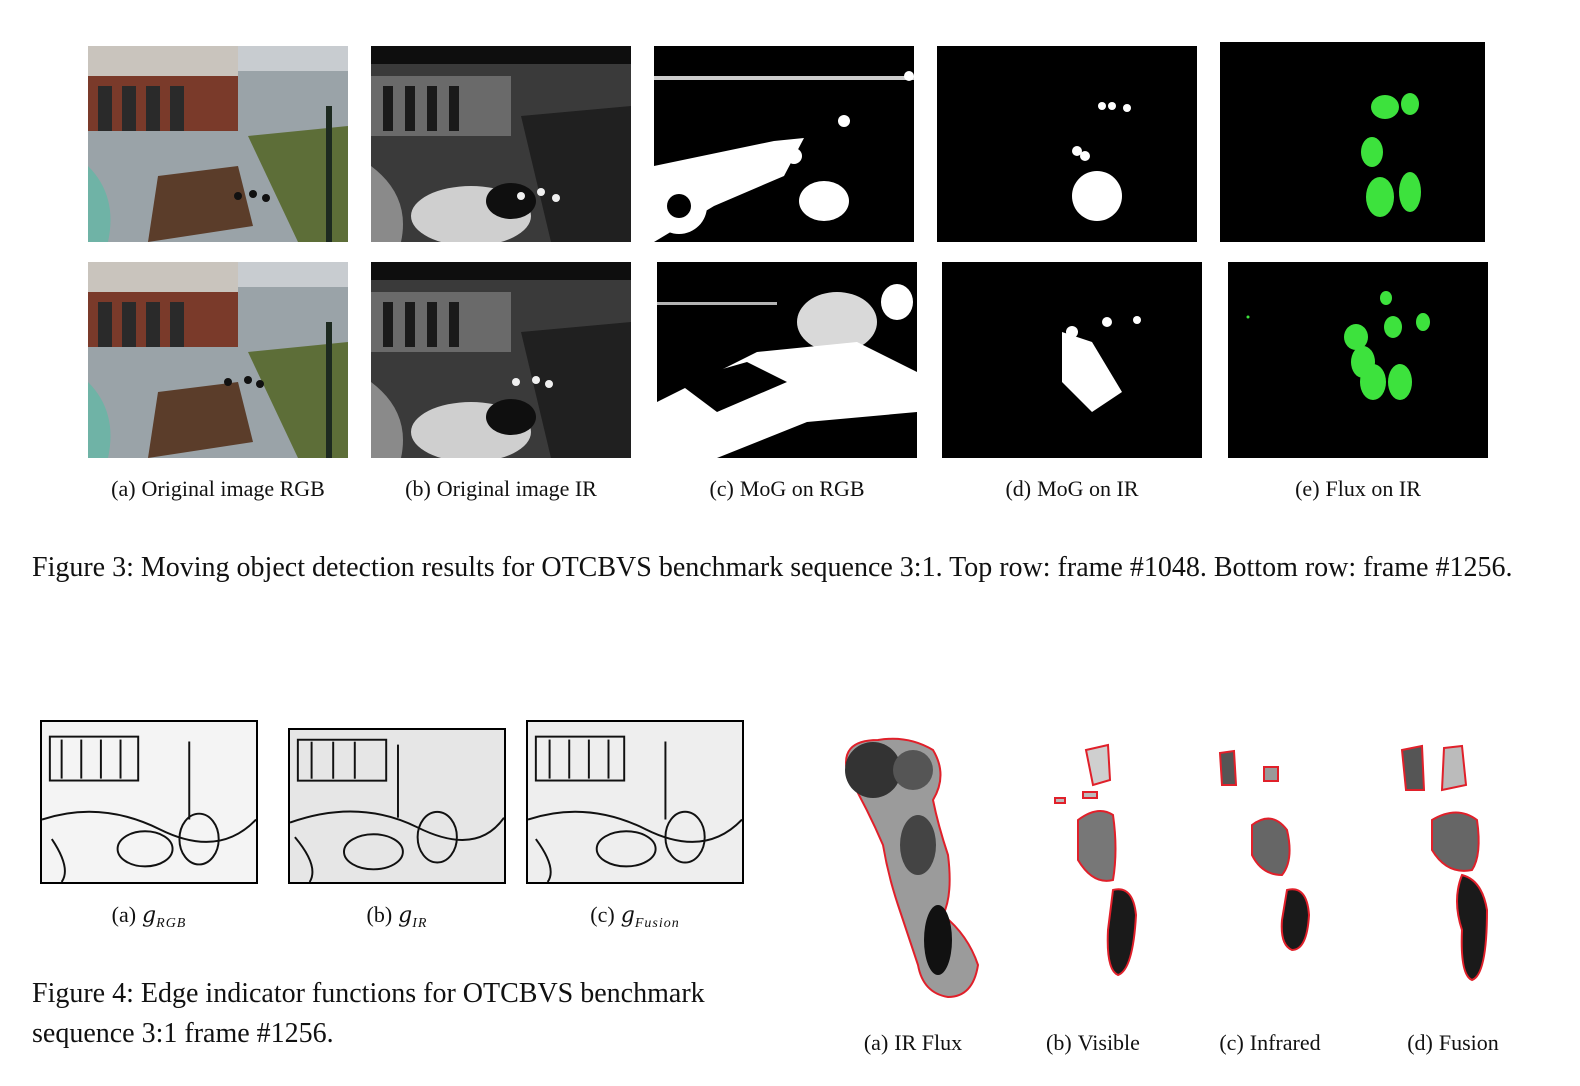 This screenshot has width=1580, height=1086. What do you see at coordinates (635, 802) in the screenshot?
I see `edge-indicator-fusion` at bounding box center [635, 802].